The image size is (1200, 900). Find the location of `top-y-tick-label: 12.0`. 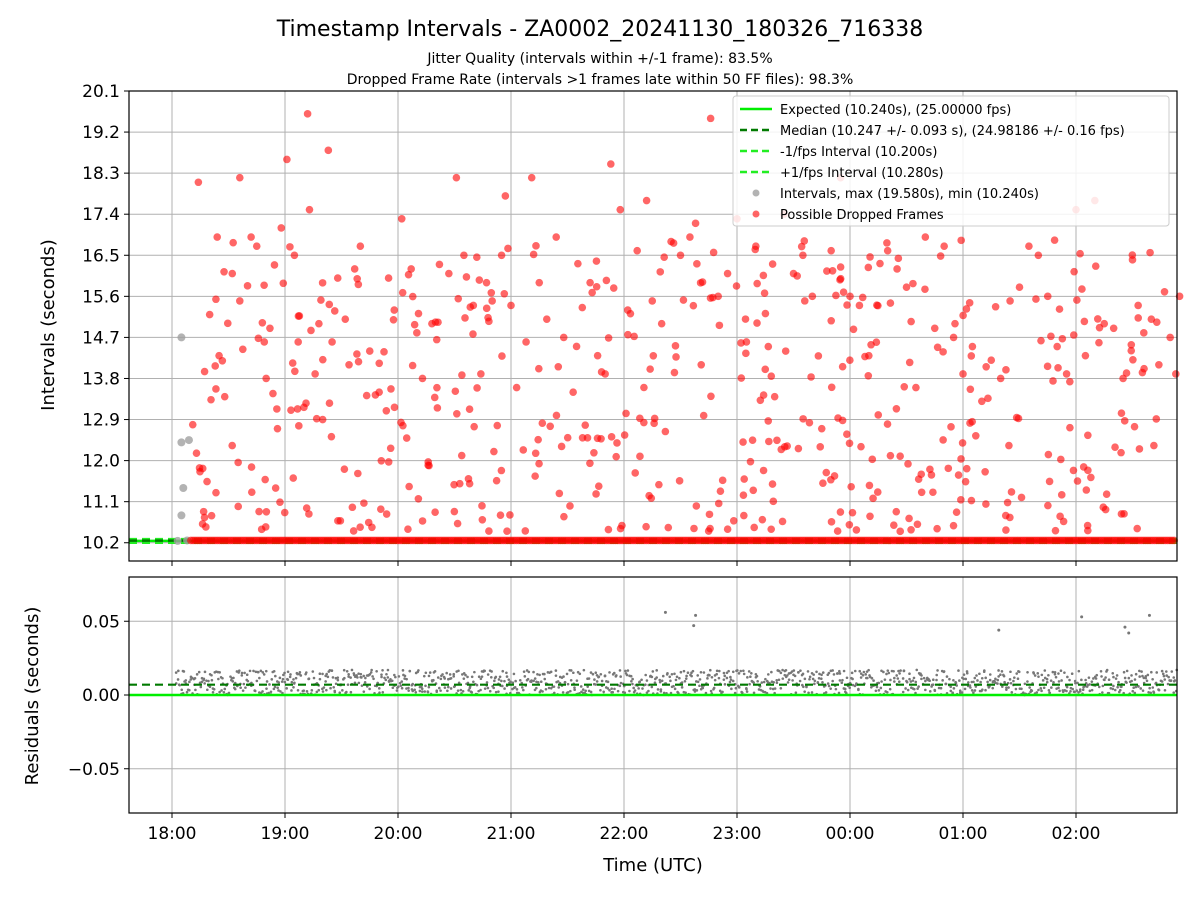

top-y-tick-label: 12.0 is located at coordinates (101, 462).